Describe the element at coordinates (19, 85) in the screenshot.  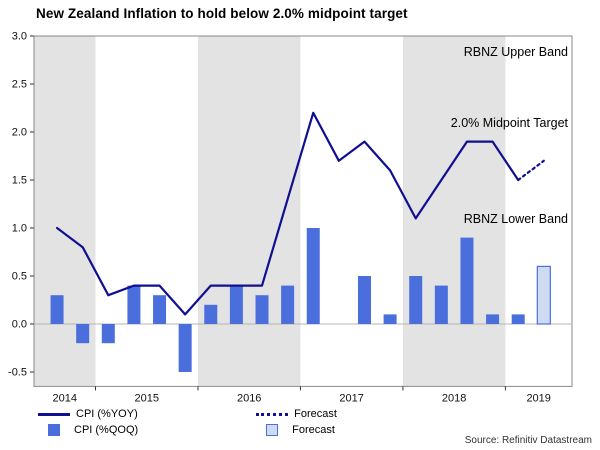
I see `svg-text: 2.5` at that location.